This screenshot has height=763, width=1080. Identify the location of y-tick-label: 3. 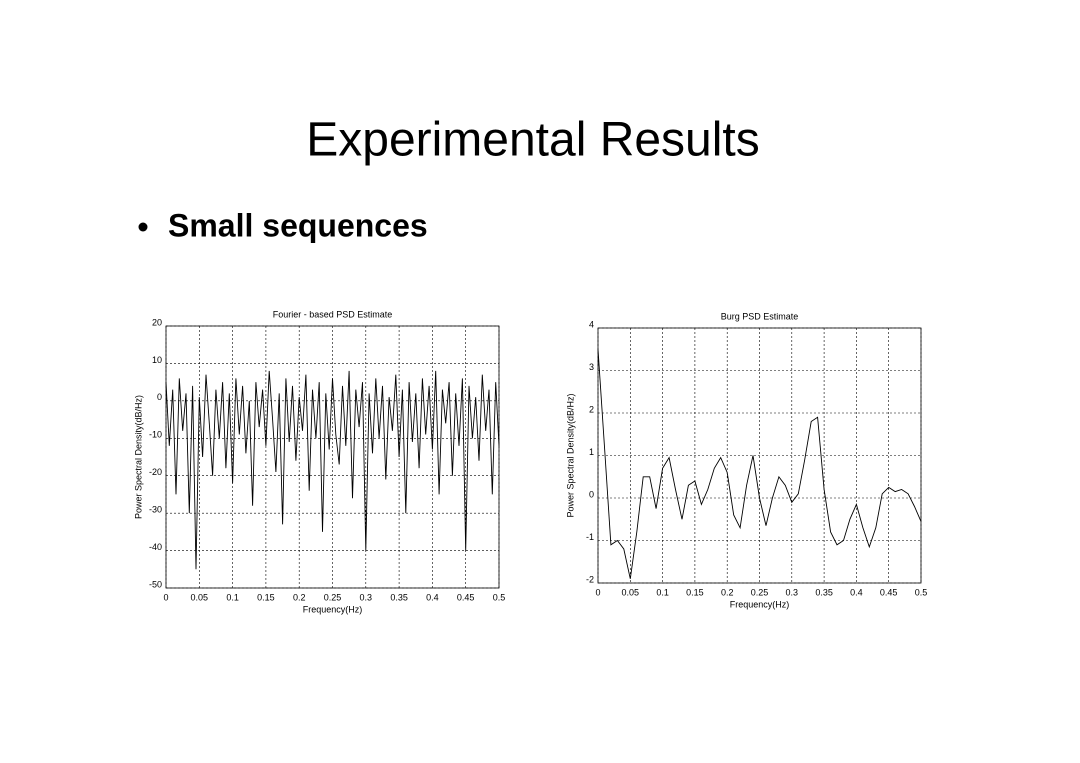
(591, 367).